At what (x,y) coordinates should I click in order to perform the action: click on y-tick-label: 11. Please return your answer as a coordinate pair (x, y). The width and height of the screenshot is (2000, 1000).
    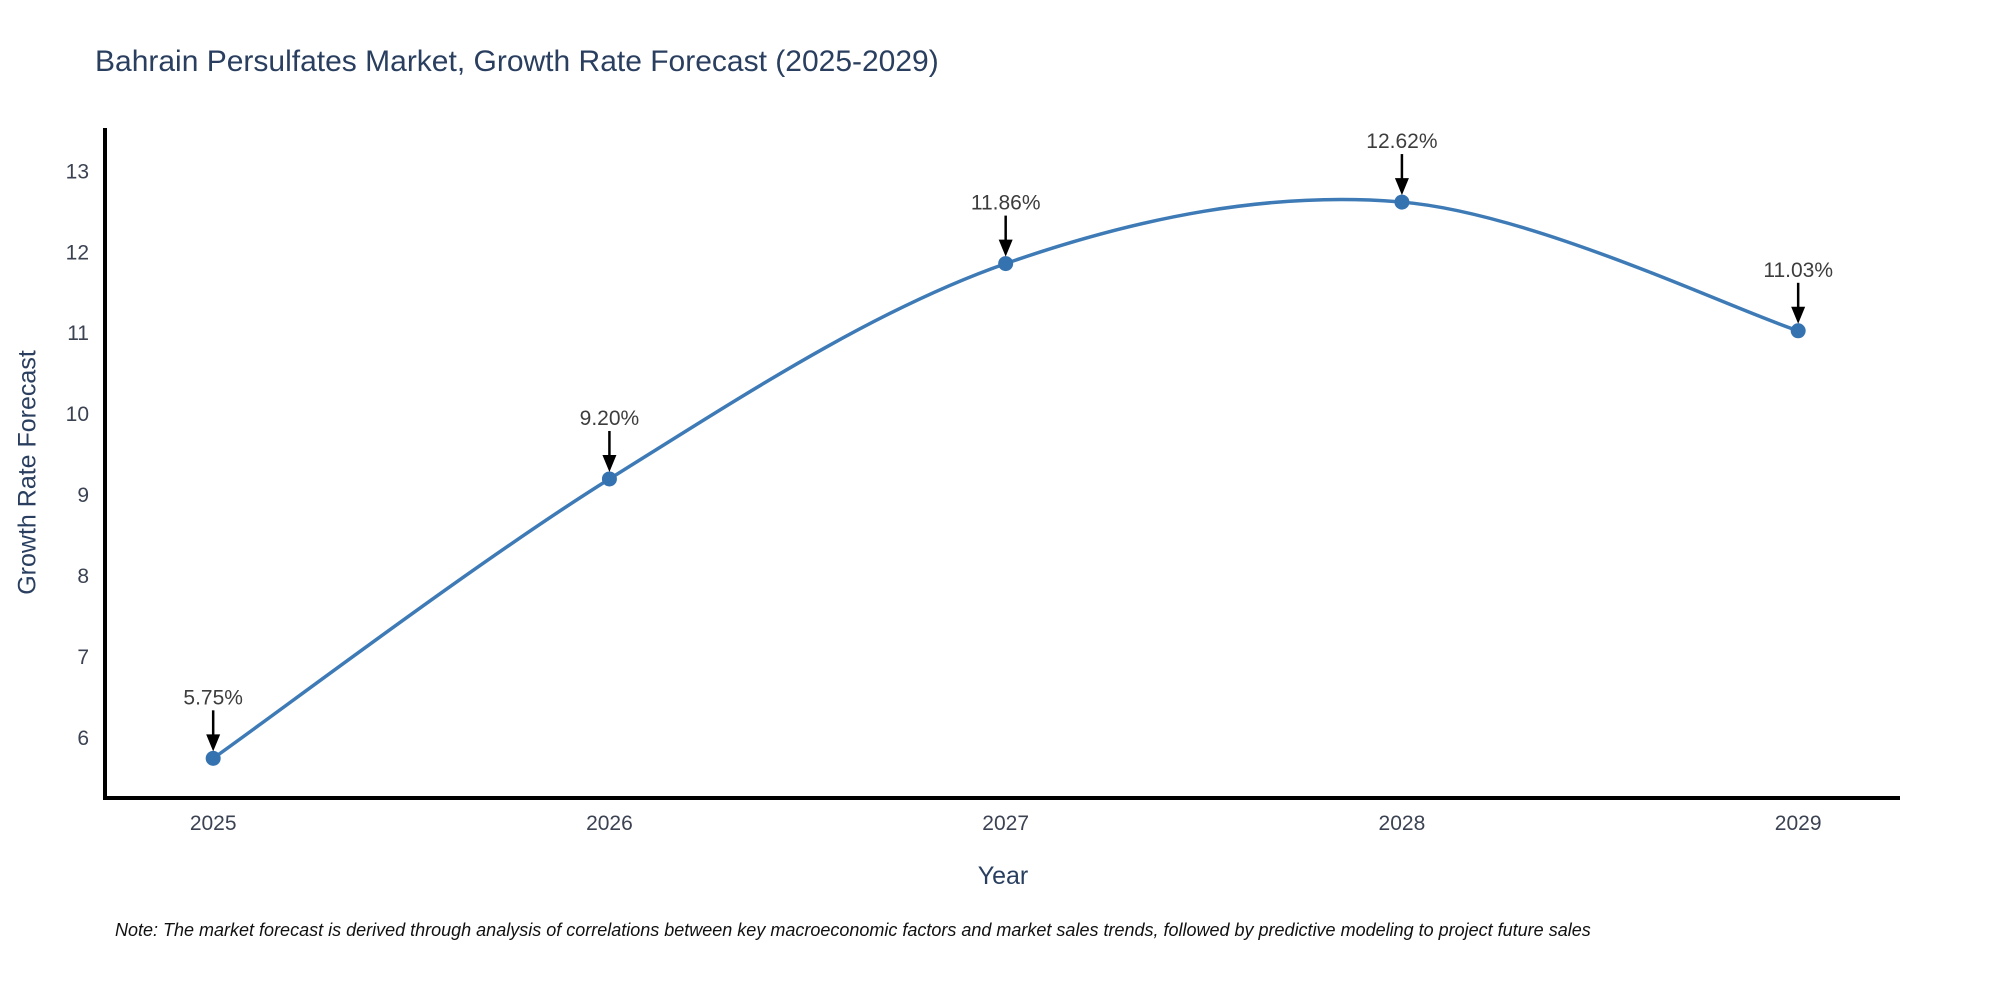
    Looking at the image, I should click on (78, 333).